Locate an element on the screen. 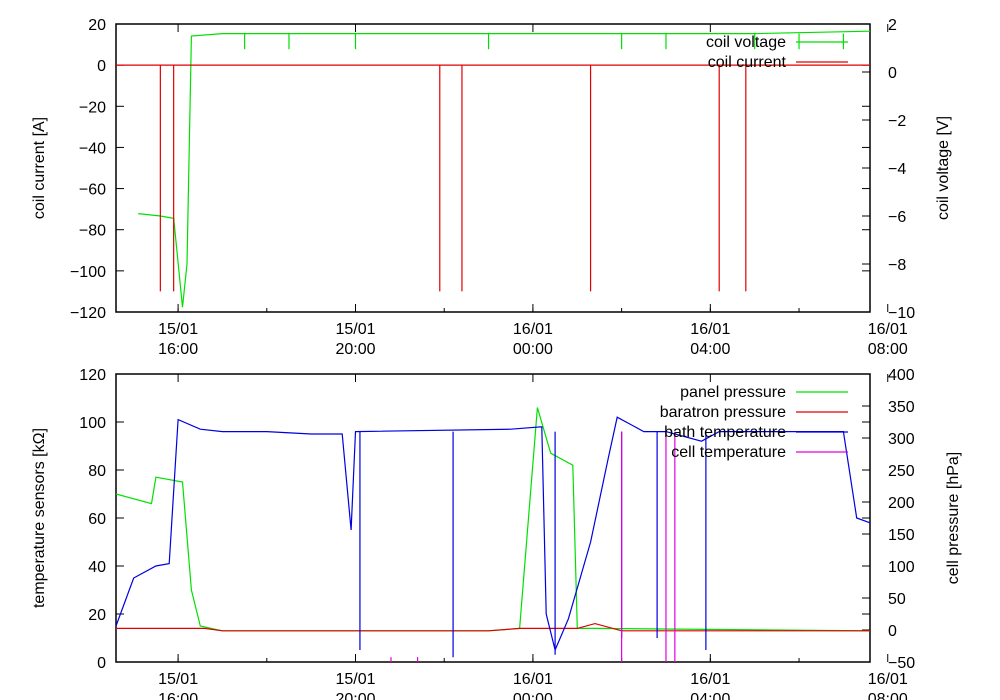 The height and width of the screenshot is (700, 1000). y-tick-label: −20 is located at coordinates (92, 107).